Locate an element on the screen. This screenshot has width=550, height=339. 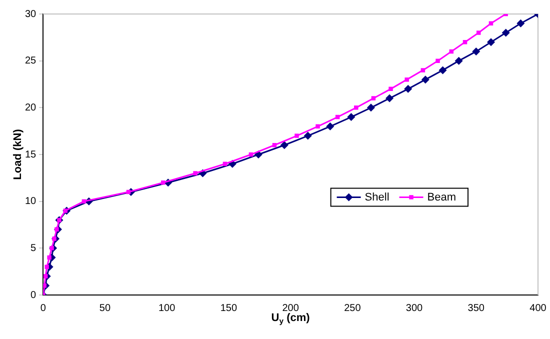
x-tick-label: 400 is located at coordinates (538, 308).